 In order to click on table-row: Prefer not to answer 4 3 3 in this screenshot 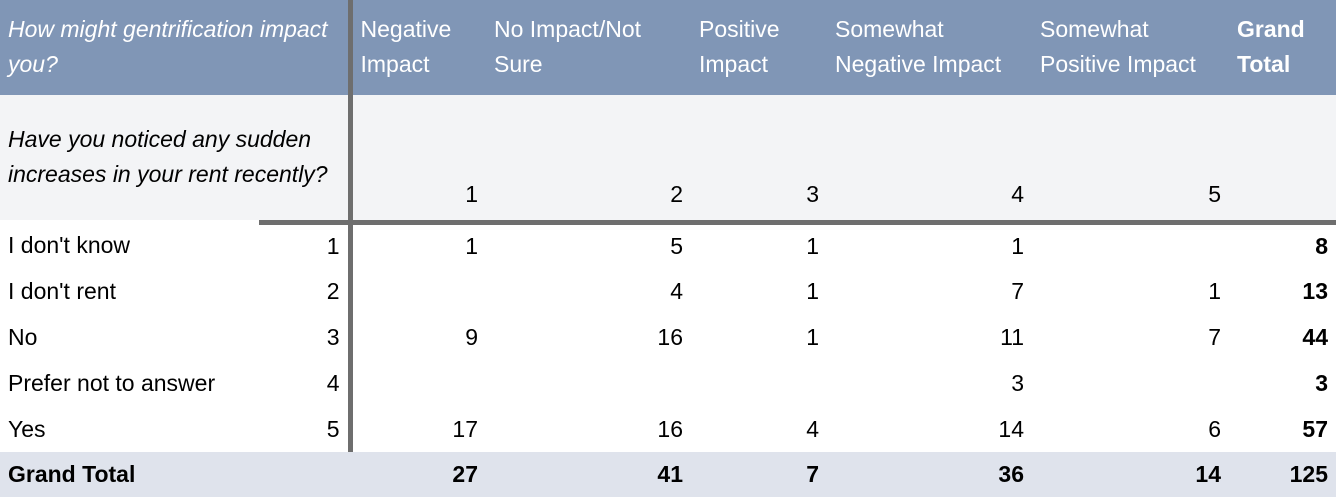, I will do `click(668, 383)`.